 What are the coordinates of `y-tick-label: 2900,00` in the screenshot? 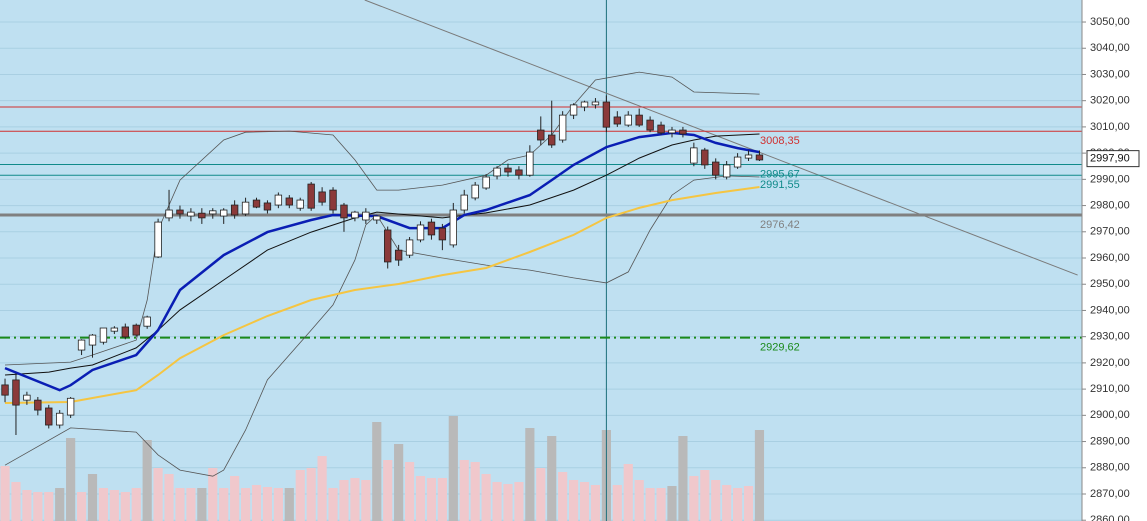 It's located at (1110, 415).